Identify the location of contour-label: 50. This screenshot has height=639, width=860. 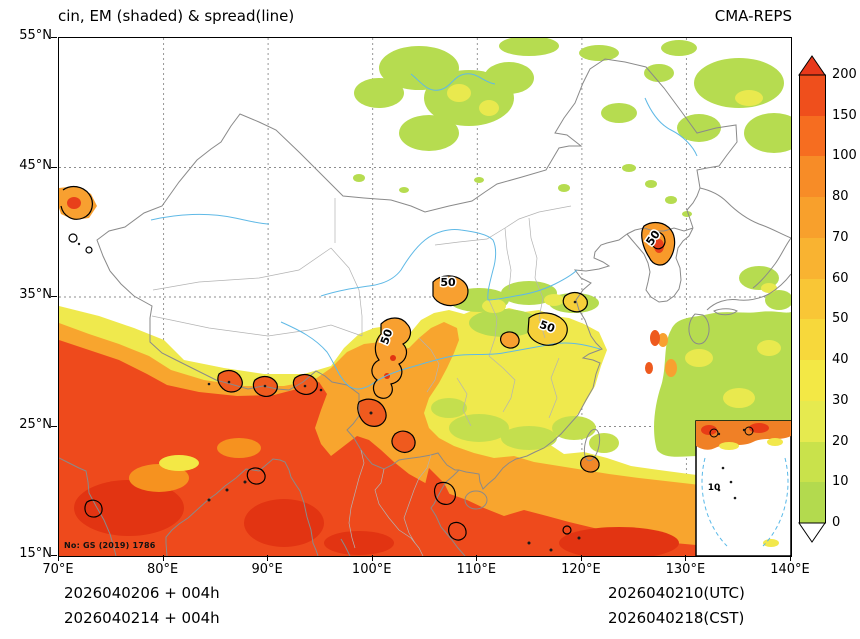
(448, 282).